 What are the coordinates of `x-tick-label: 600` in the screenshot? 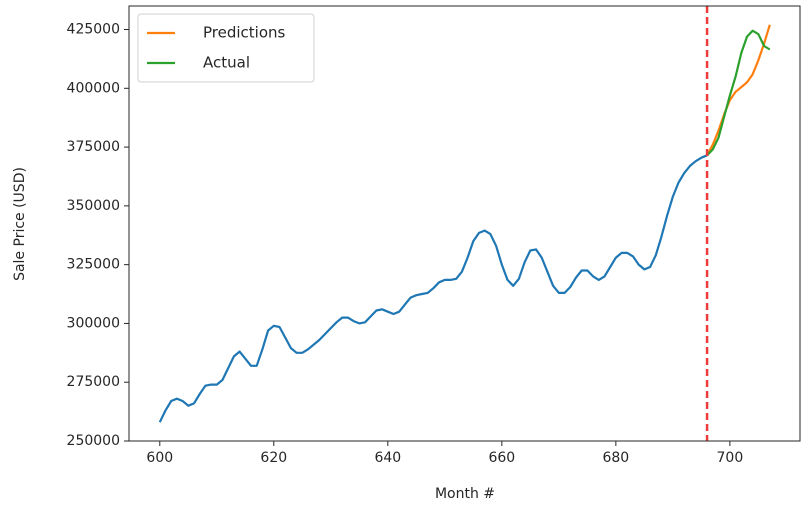 It's located at (159, 458).